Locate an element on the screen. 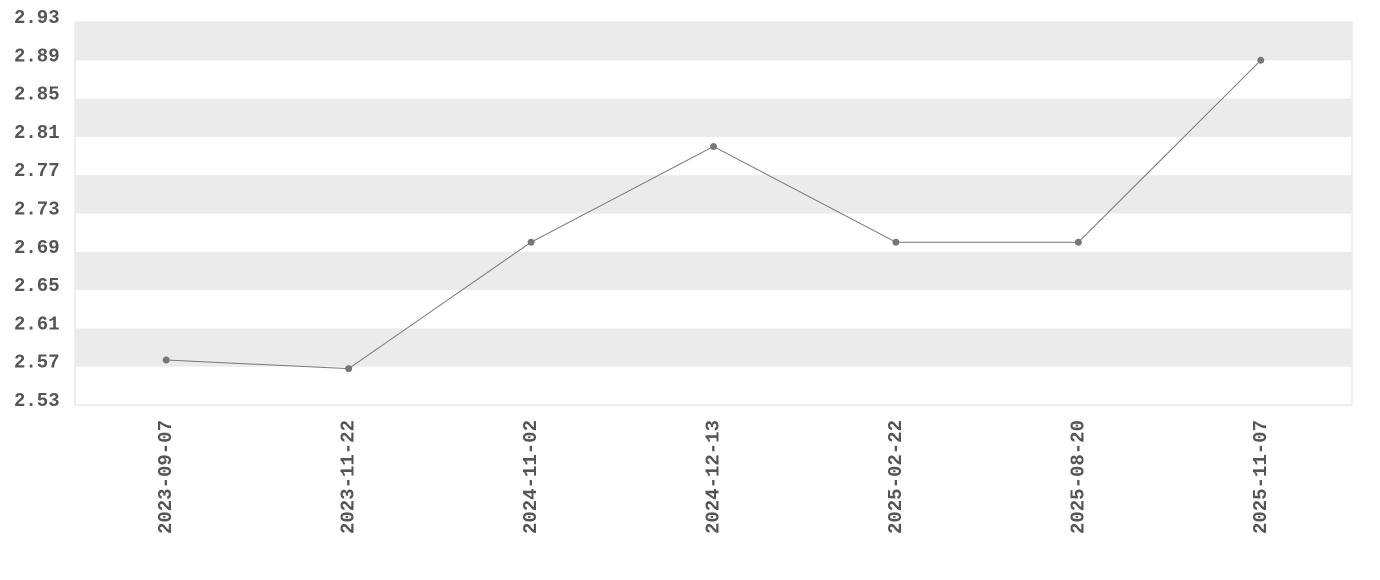 The width and height of the screenshot is (1380, 580). y-tick-label: 2.65 is located at coordinates (37, 286).